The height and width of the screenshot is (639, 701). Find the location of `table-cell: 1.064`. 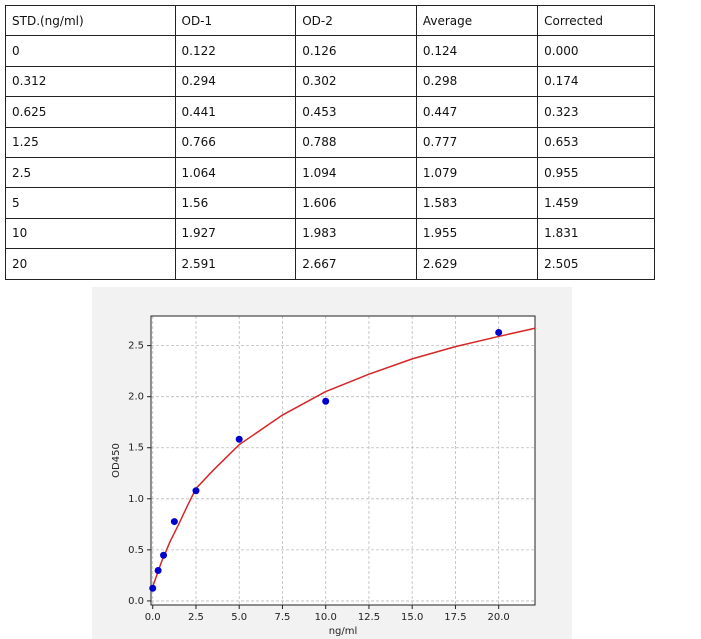

table-cell: 1.064 is located at coordinates (235, 172).